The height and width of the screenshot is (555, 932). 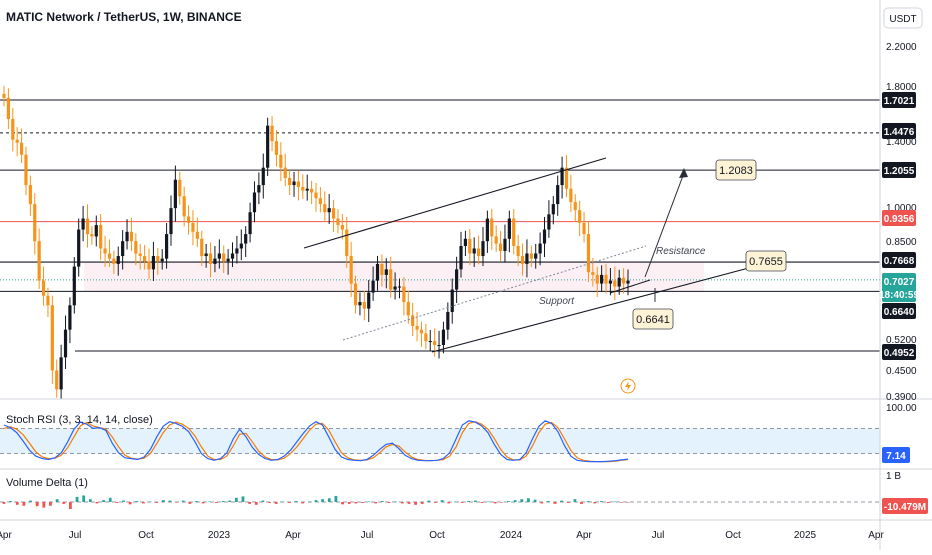 I want to click on rsi-tick: 100.00, so click(x=901, y=408).